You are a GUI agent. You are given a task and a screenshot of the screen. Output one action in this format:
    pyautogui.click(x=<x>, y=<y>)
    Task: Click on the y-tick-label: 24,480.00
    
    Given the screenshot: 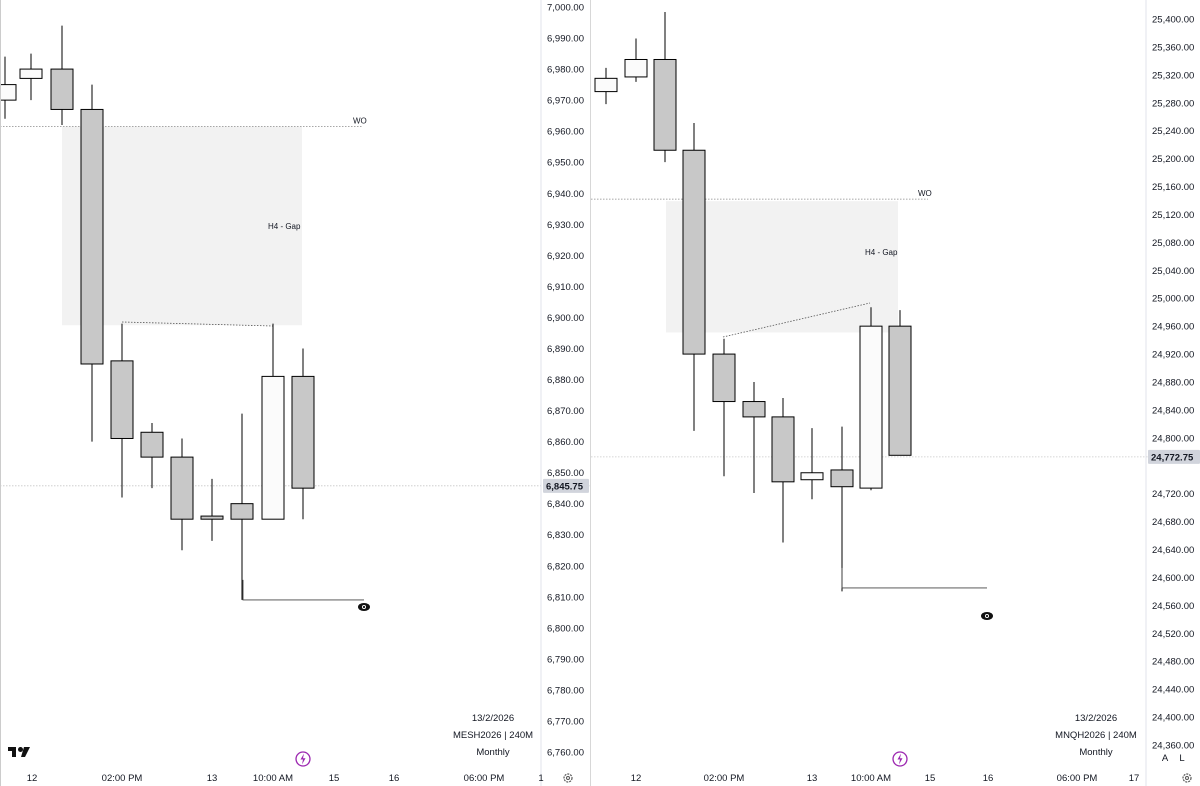 What is the action you would take?
    pyautogui.click(x=1173, y=662)
    